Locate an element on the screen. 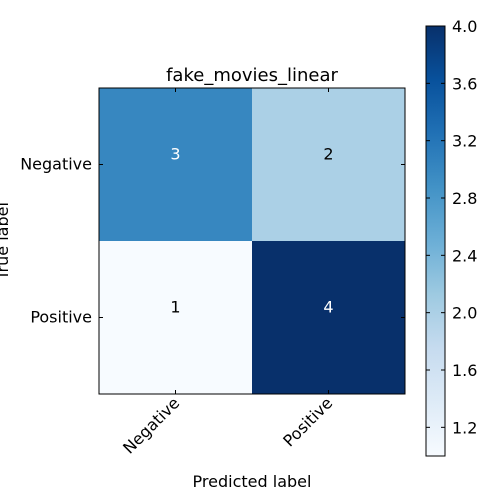  colorbar-tick-label: 2.0 is located at coordinates (464, 313).